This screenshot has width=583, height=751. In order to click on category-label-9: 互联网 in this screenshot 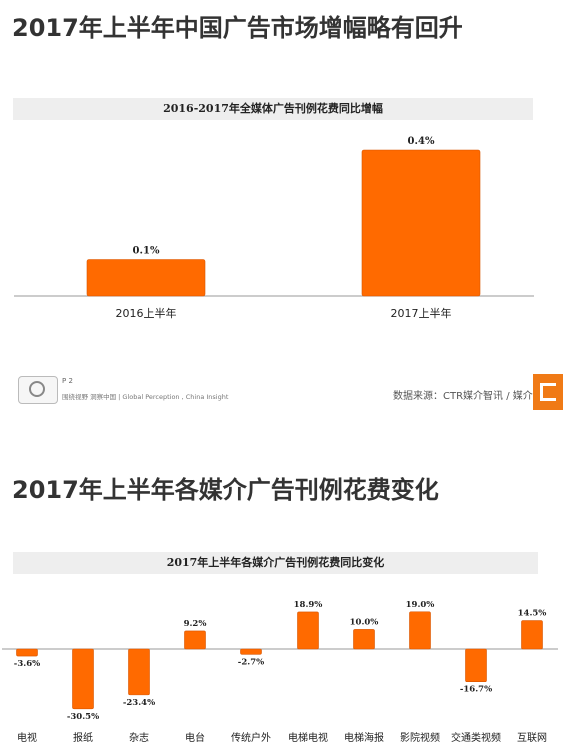, I will do `click(532, 738)`.